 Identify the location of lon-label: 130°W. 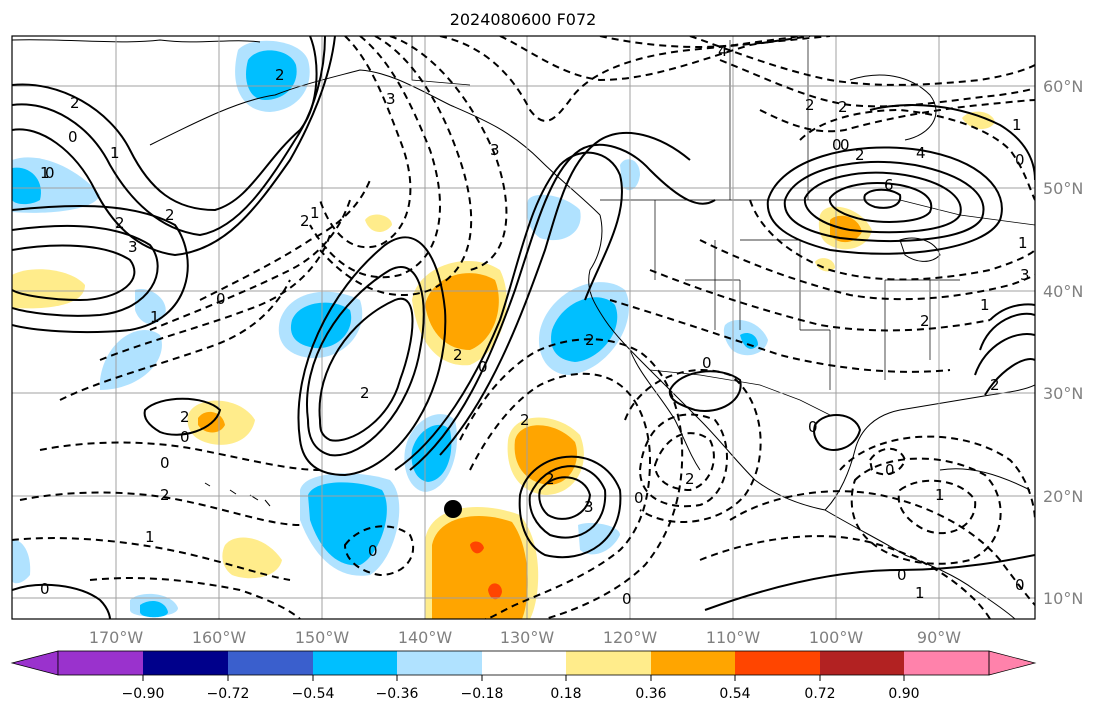
(527, 637).